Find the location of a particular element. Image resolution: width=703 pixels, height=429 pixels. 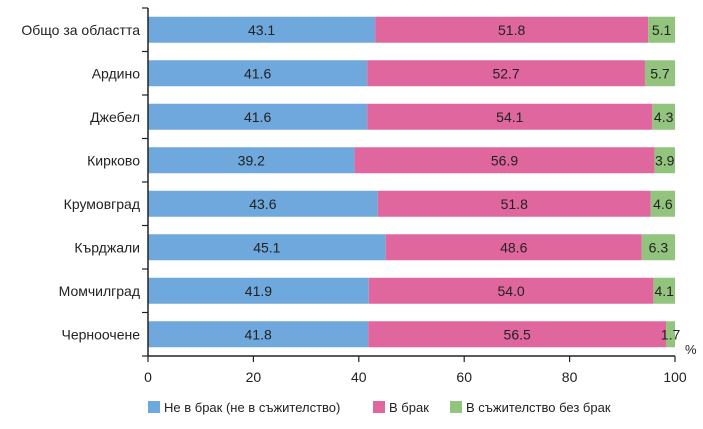

category-label: Кирково is located at coordinates (113, 160).